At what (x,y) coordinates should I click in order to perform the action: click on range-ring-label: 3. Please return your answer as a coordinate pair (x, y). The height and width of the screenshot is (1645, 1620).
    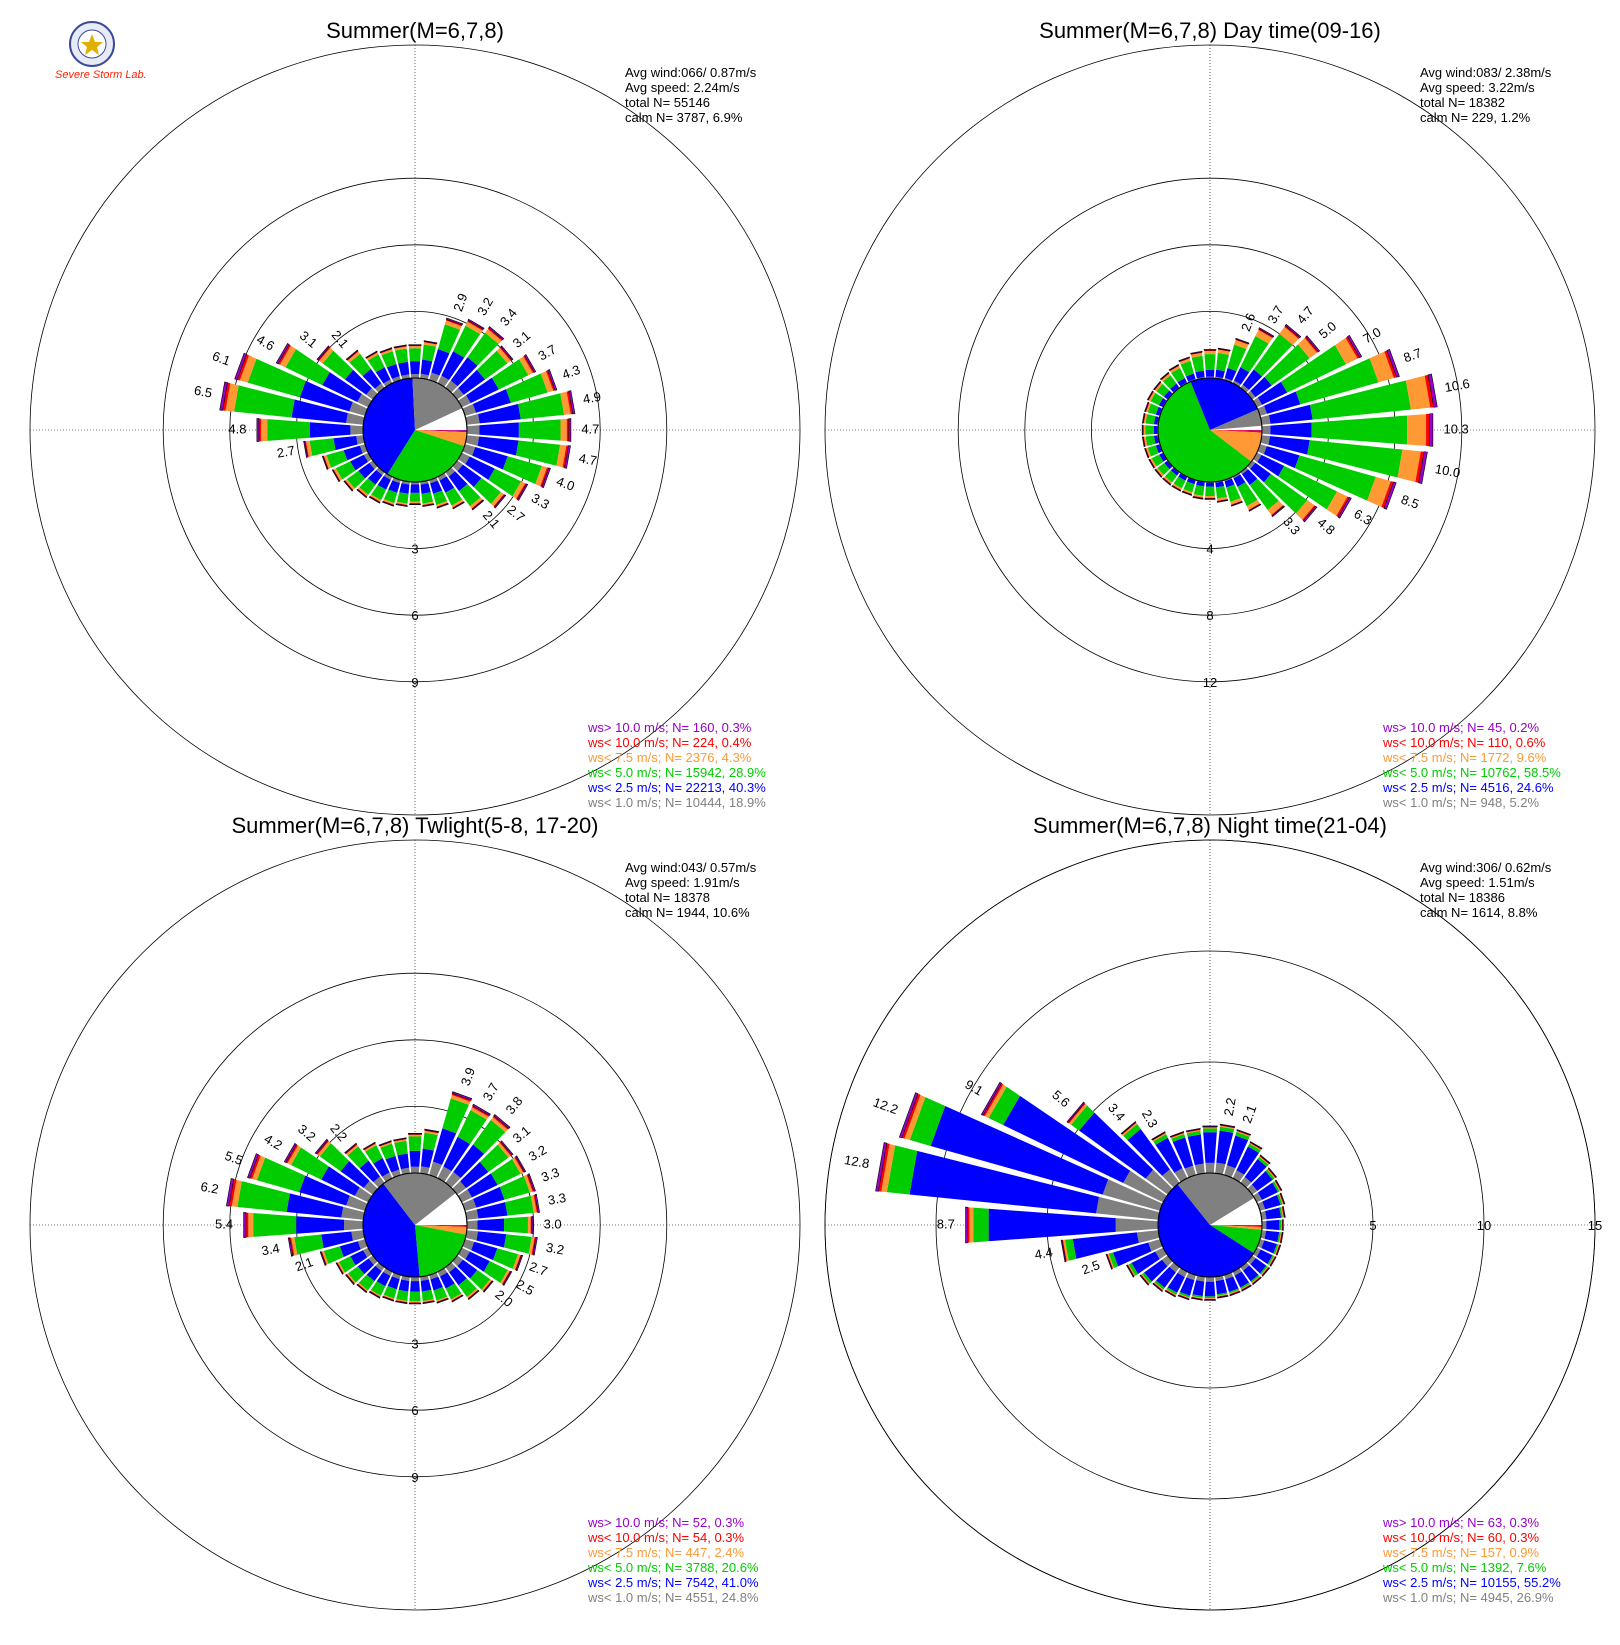
    Looking at the image, I should click on (414, 549).